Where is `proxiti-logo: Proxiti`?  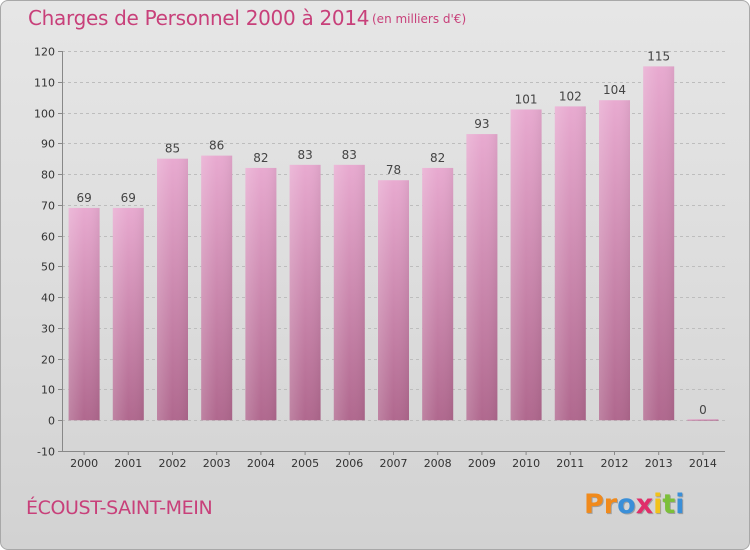
proxiti-logo: Proxiti is located at coordinates (634, 504).